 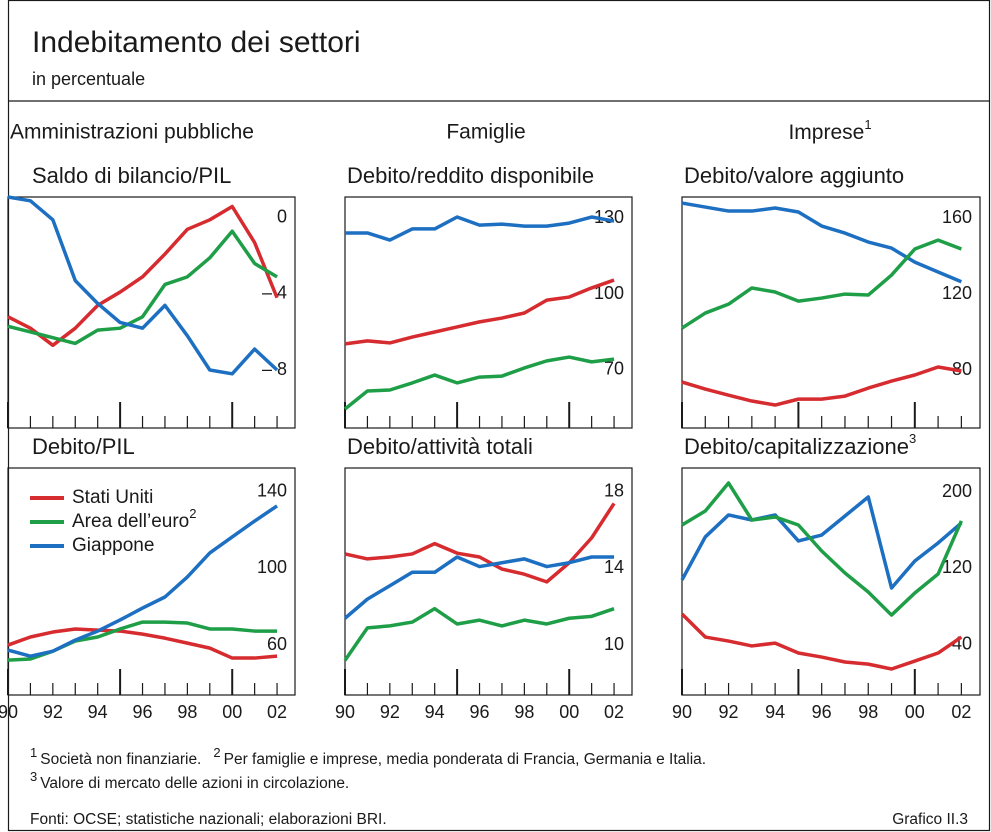 What do you see at coordinates (826, 132) in the screenshot?
I see `column-header-text: Imprese` at bounding box center [826, 132].